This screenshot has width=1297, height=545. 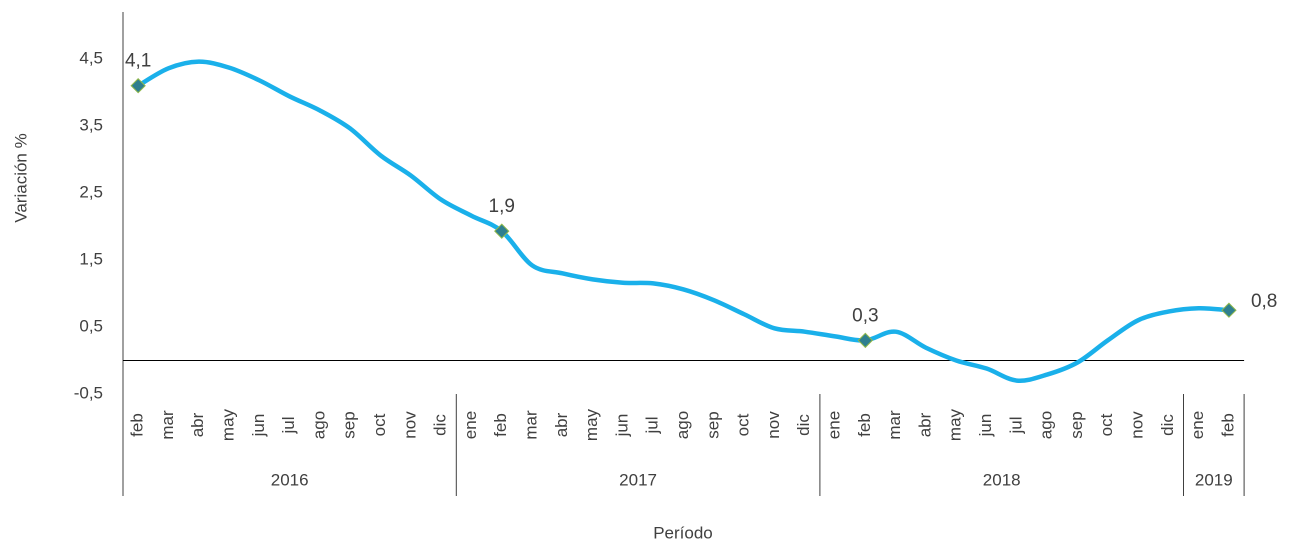 I want to click on y-tick-label: 2,5, so click(x=91, y=191).